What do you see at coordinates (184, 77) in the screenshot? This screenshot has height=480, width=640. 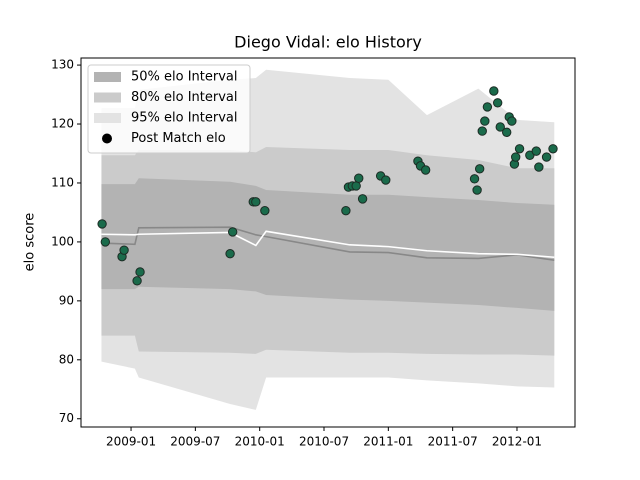 I see `legend-label: 50% elo Interval` at bounding box center [184, 77].